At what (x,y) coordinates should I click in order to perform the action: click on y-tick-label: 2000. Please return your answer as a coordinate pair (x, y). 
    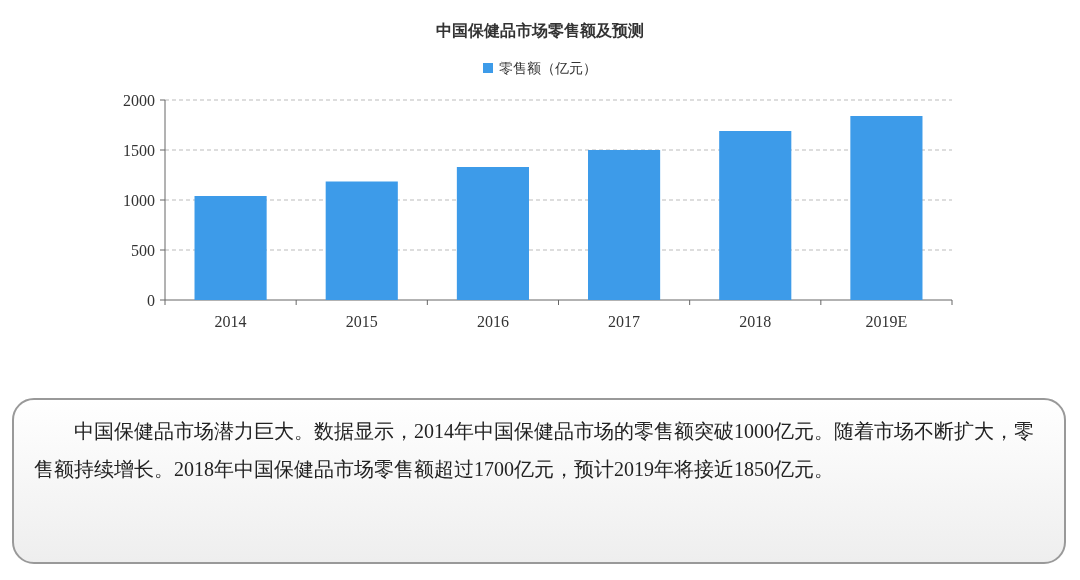
    Looking at the image, I should click on (139, 100).